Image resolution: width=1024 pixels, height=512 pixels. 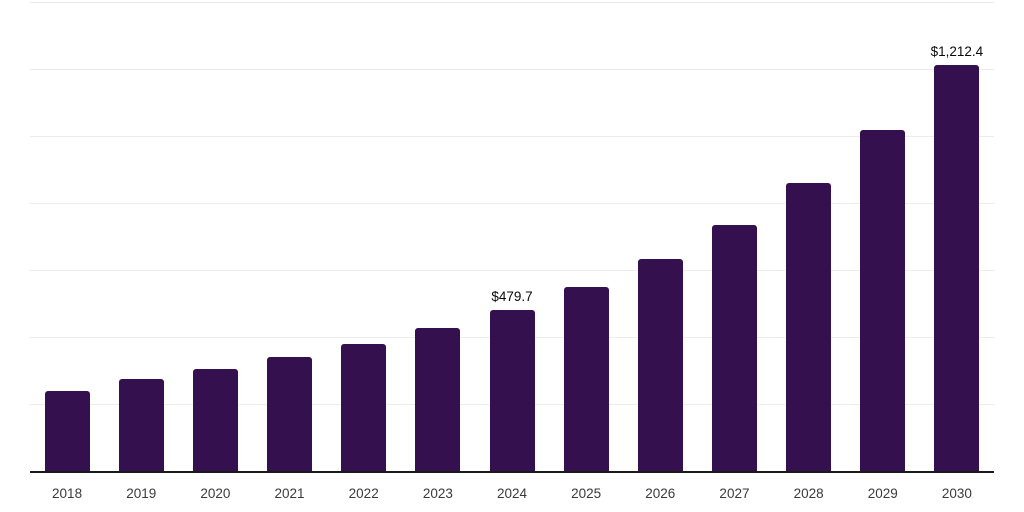 What do you see at coordinates (808, 493) in the screenshot?
I see `x-tick-label-2028: 2028` at bounding box center [808, 493].